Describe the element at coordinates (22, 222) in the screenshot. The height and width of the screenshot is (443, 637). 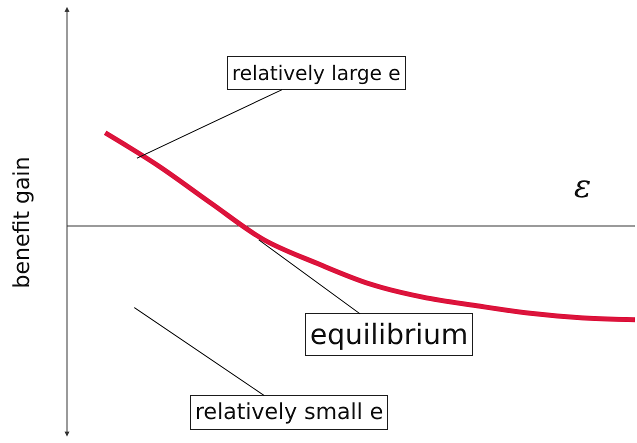
I see `y-axis-title: benefit gain` at that location.